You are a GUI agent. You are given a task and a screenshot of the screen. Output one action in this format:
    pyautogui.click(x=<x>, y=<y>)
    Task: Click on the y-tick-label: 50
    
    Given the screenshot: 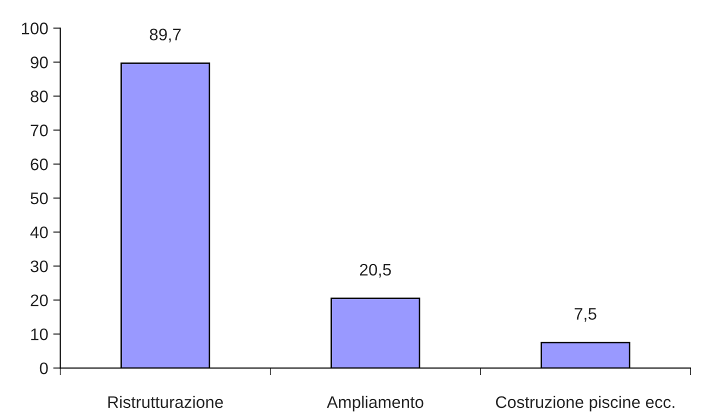 What is the action you would take?
    pyautogui.click(x=39, y=198)
    